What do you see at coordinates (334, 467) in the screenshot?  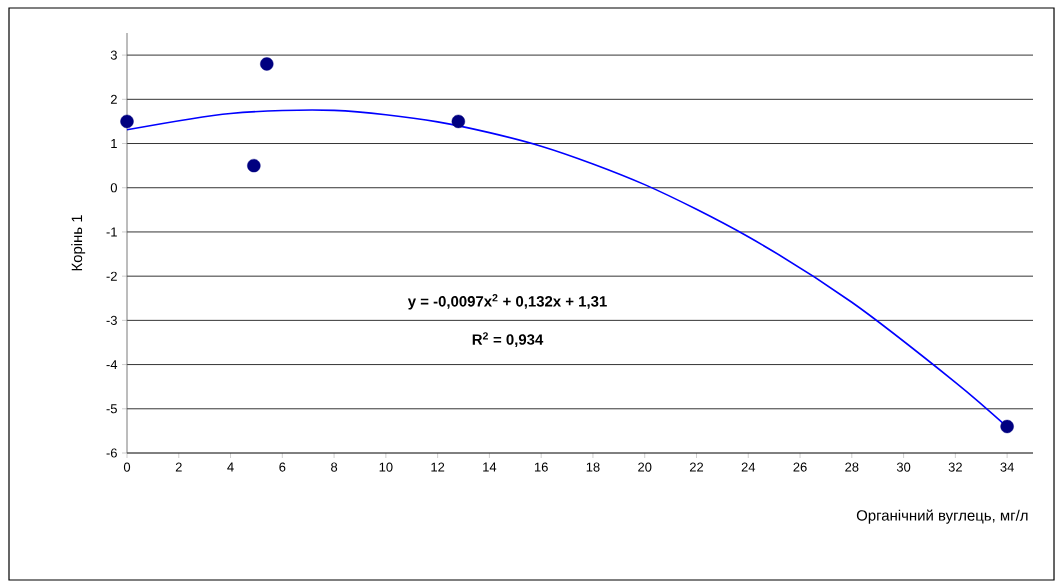 I see `x-tick-label: 8` at bounding box center [334, 467].